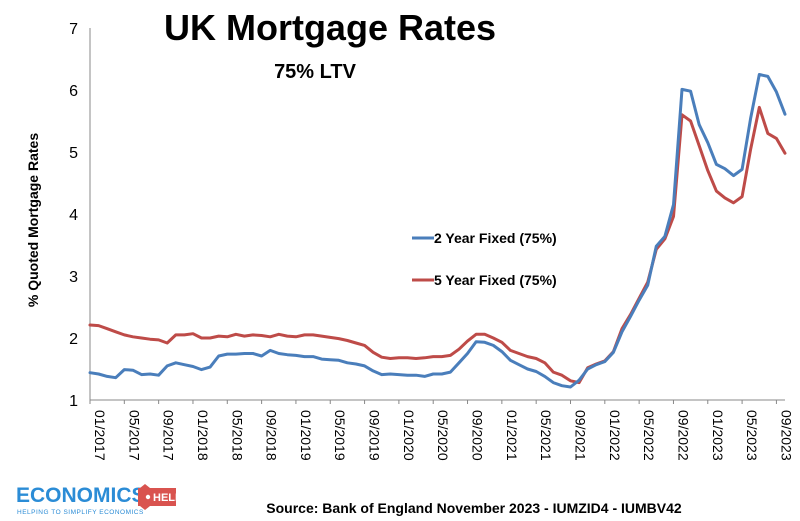 This screenshot has width=800, height=521. What do you see at coordinates (134, 435) in the screenshot?
I see `x-tick-label: 05/2017` at bounding box center [134, 435].